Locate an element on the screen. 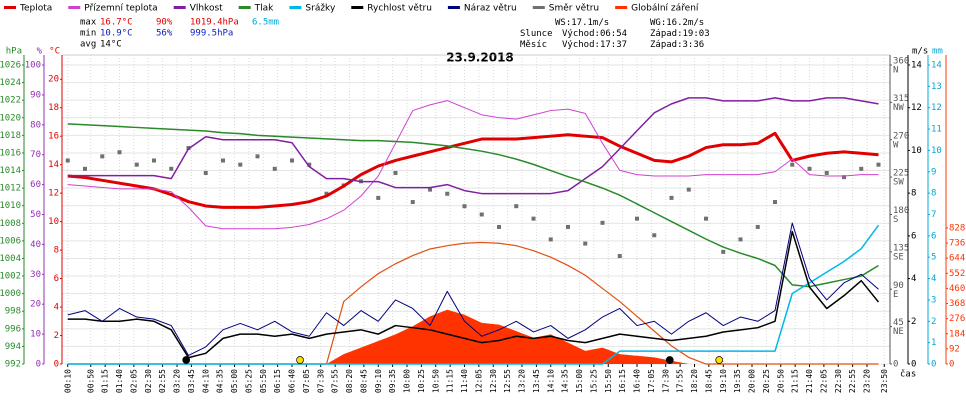 The width and height of the screenshot is (966, 400). stat-value: 10.9°C is located at coordinates (116, 34).